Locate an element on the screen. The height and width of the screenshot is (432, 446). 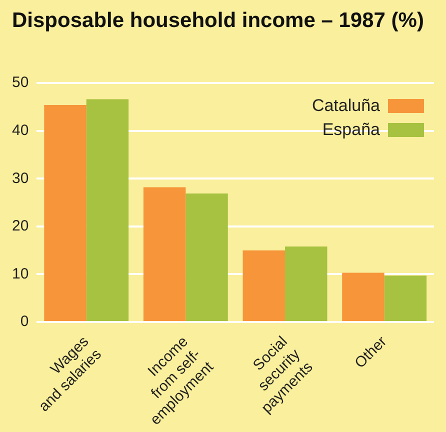
legend-label: España is located at coordinates (351, 130).